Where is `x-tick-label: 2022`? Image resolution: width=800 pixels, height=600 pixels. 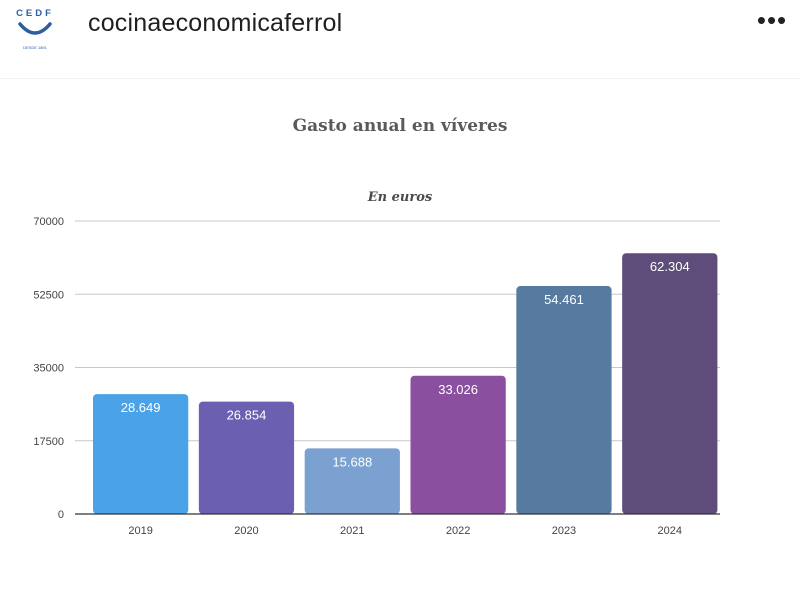 x-tick-label: 2022 is located at coordinates (458, 531).